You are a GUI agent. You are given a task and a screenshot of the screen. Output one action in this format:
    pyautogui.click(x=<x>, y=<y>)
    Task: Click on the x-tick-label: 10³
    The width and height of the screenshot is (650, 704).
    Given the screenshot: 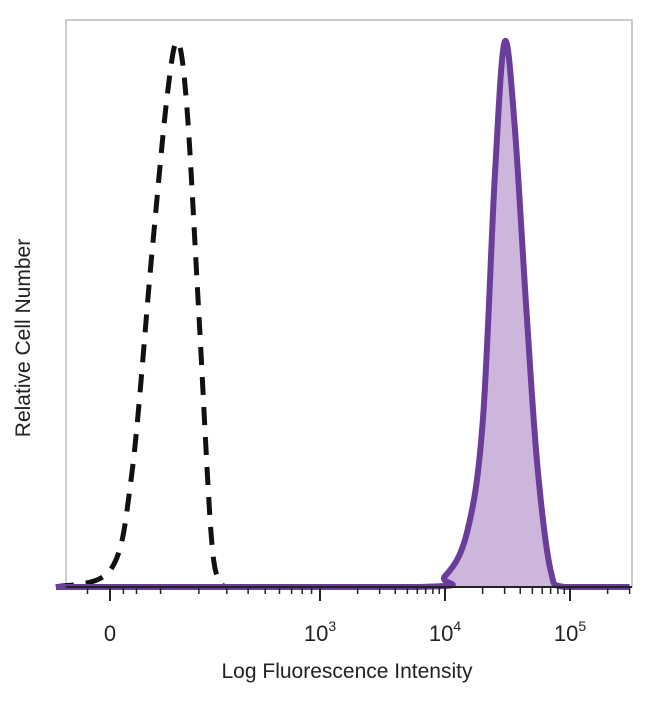 What is the action you would take?
    pyautogui.click(x=320, y=632)
    